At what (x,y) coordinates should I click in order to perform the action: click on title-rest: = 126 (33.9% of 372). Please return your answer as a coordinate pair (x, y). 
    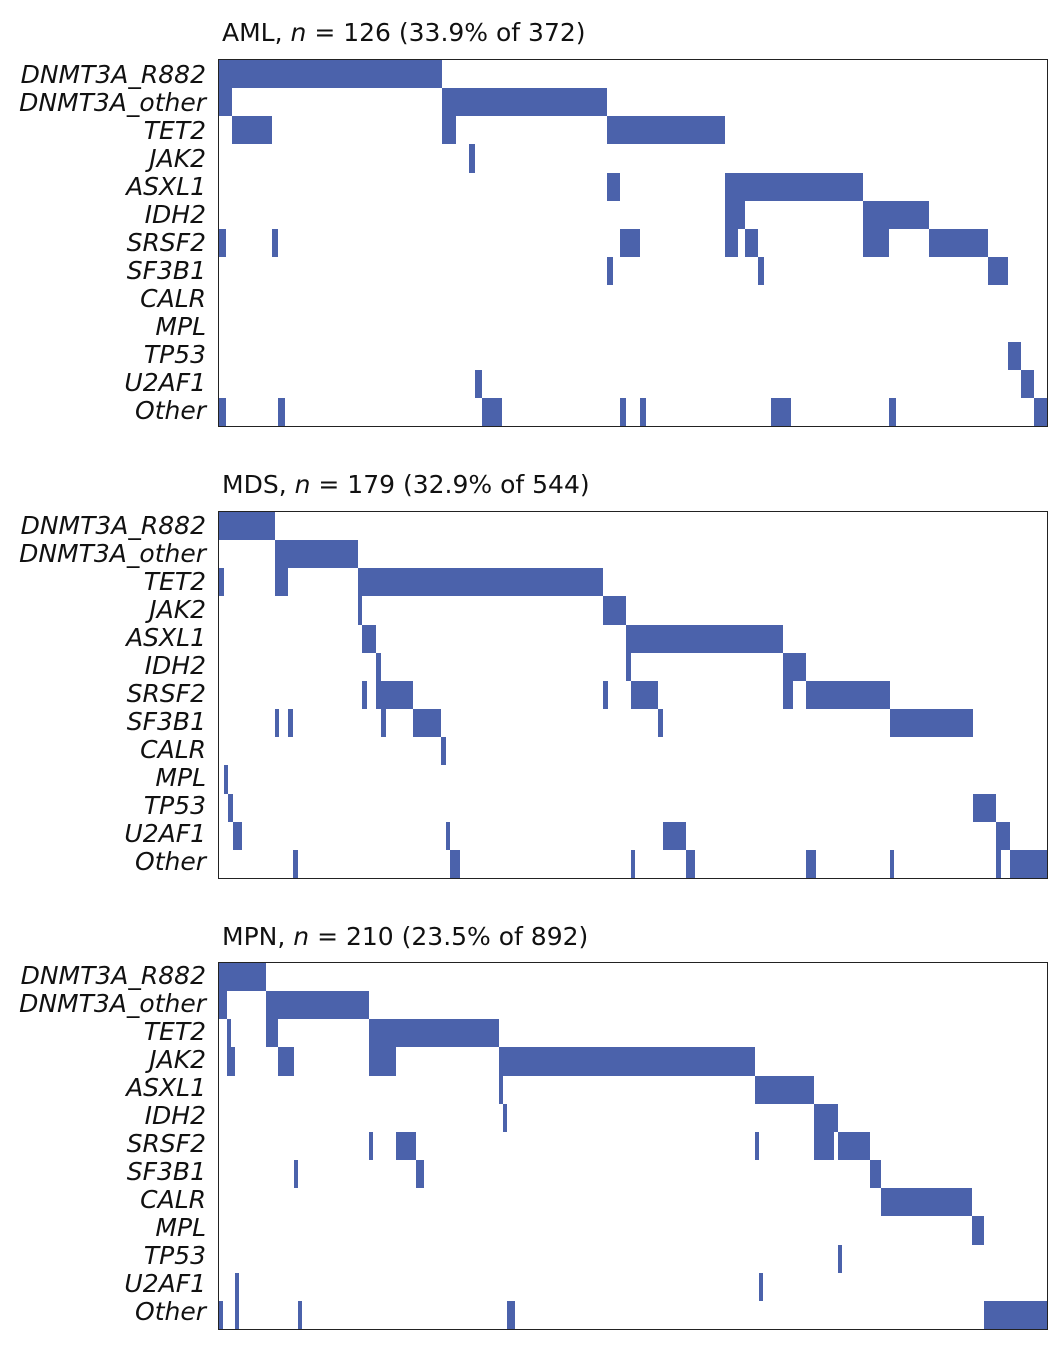
    Looking at the image, I should click on (446, 32).